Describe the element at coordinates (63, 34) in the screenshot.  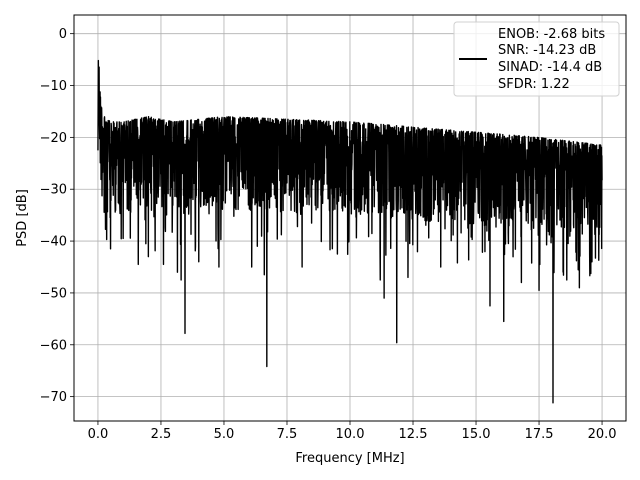
I see `y-tick-label: 0` at that location.